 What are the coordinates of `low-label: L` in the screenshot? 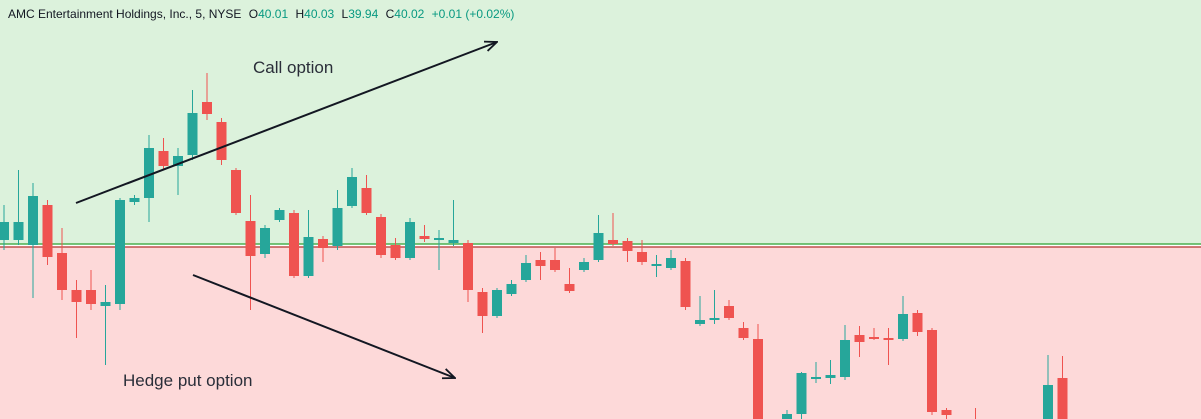 It's located at (345, 14).